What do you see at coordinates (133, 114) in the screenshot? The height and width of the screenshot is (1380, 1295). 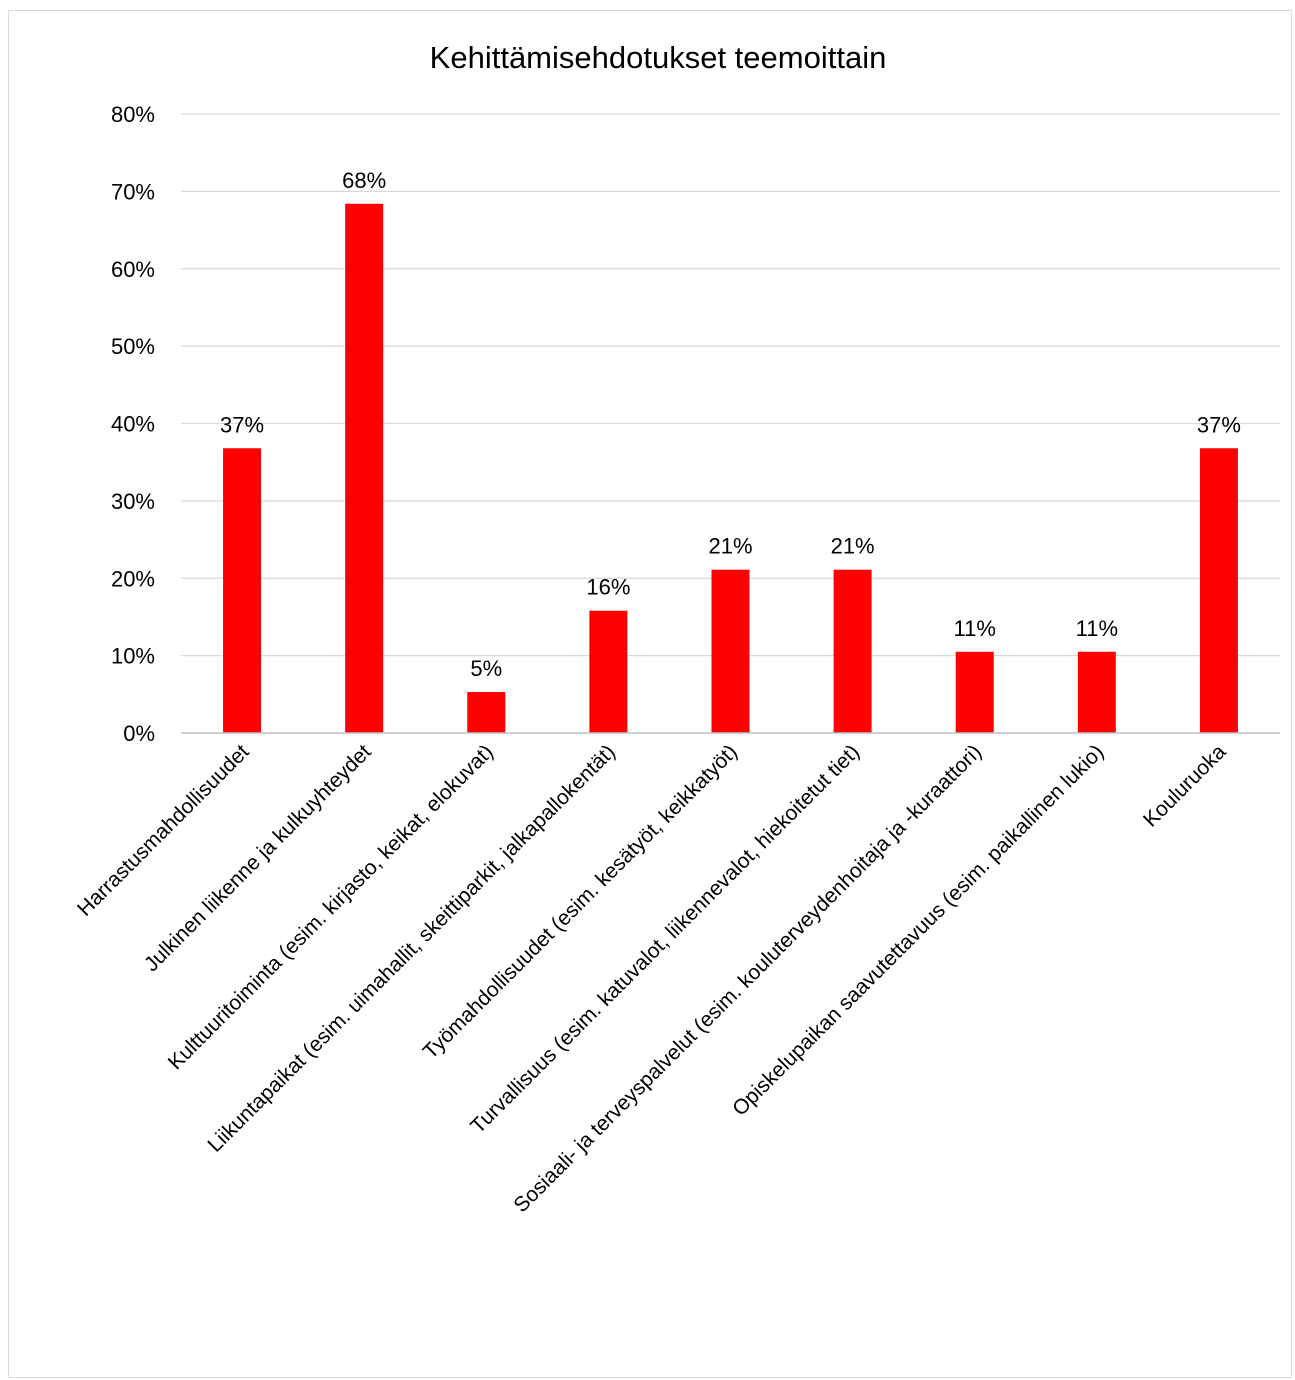 I see `y-tick-label: 80%` at bounding box center [133, 114].